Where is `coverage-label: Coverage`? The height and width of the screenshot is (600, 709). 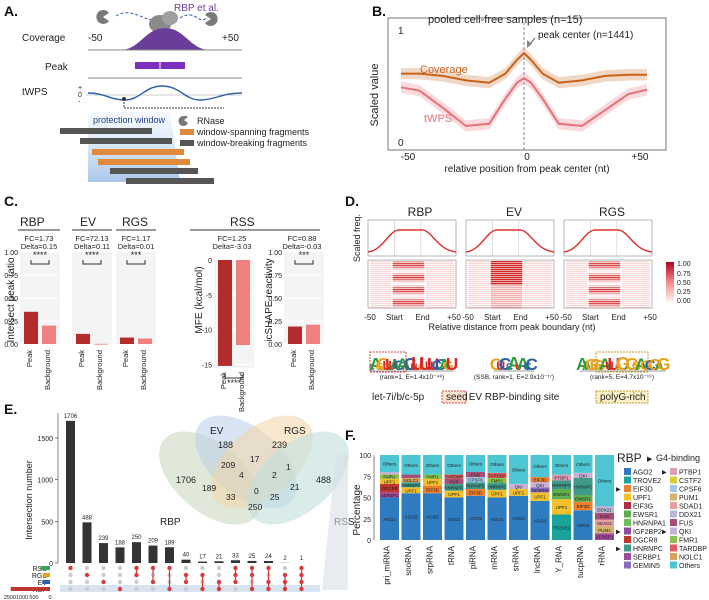
coverage-label: Coverage is located at coordinates (44, 38).